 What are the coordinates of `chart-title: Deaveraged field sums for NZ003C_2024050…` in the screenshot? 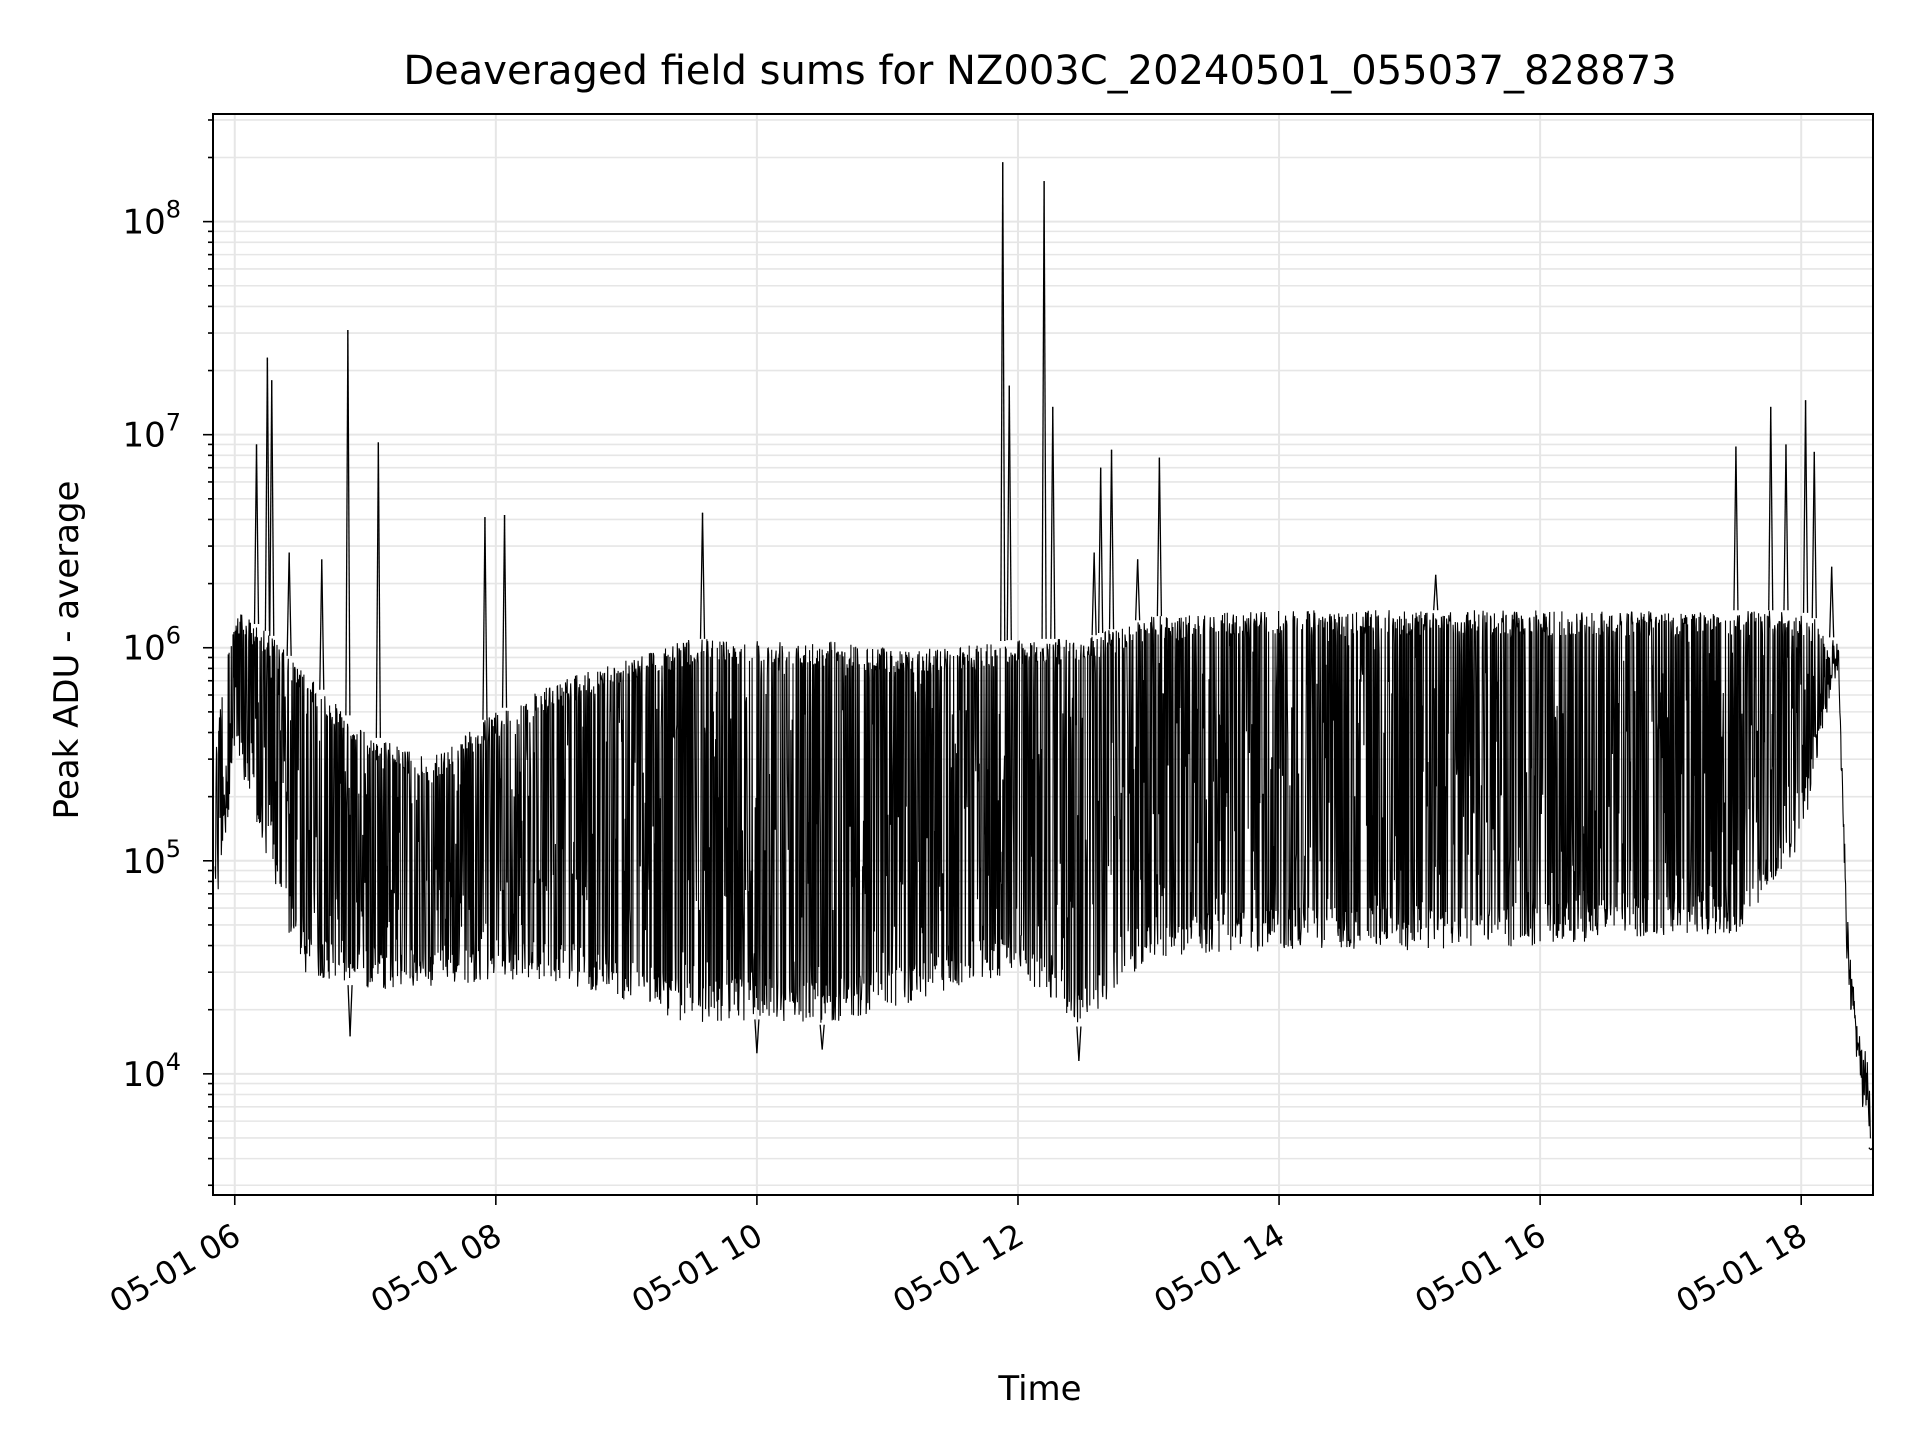 It's located at (1039, 71).